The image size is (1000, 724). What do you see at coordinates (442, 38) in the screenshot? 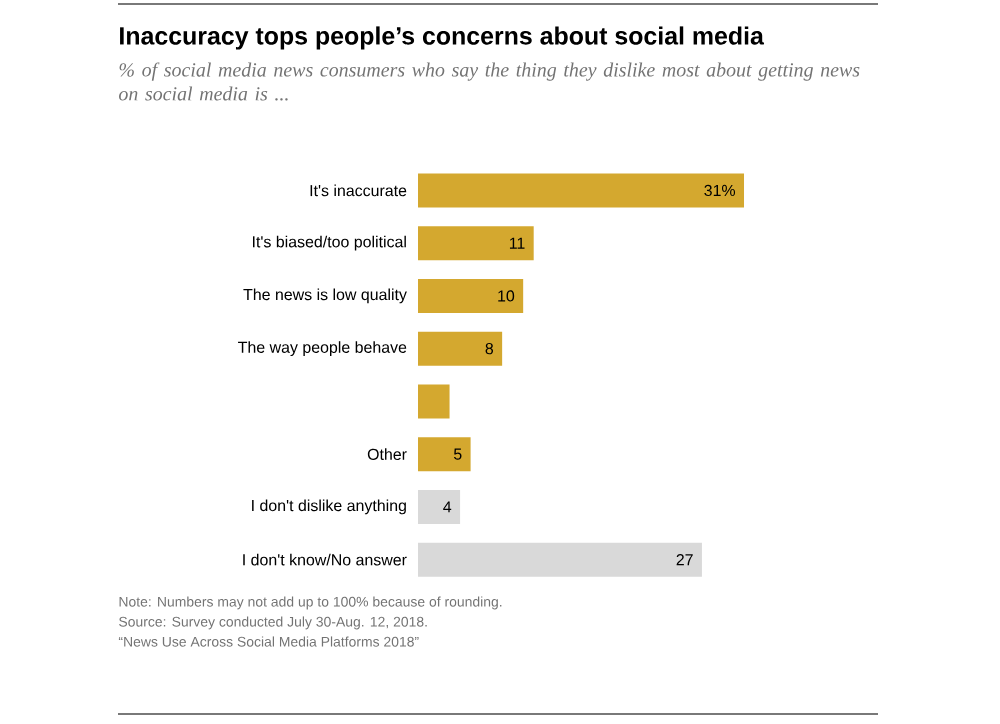
I see `chart-title: Inaccuracy tops people’s concerns about social media` at bounding box center [442, 38].